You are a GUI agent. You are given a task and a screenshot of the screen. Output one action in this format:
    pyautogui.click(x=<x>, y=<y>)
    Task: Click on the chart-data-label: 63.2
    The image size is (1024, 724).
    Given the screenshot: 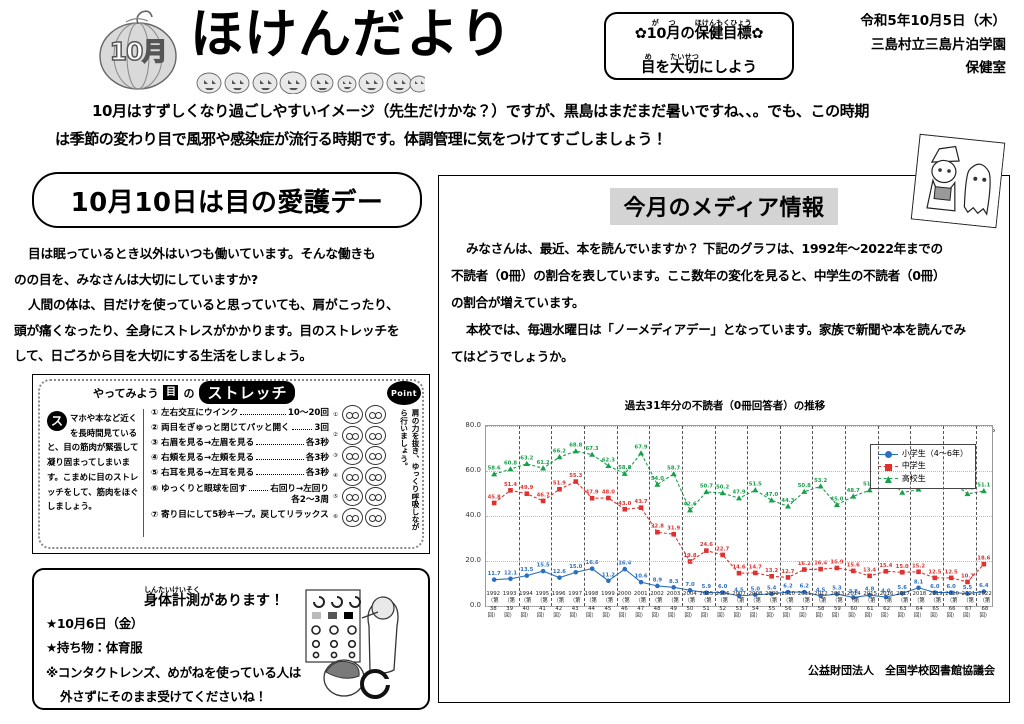 What is the action you would take?
    pyautogui.click(x=526, y=458)
    